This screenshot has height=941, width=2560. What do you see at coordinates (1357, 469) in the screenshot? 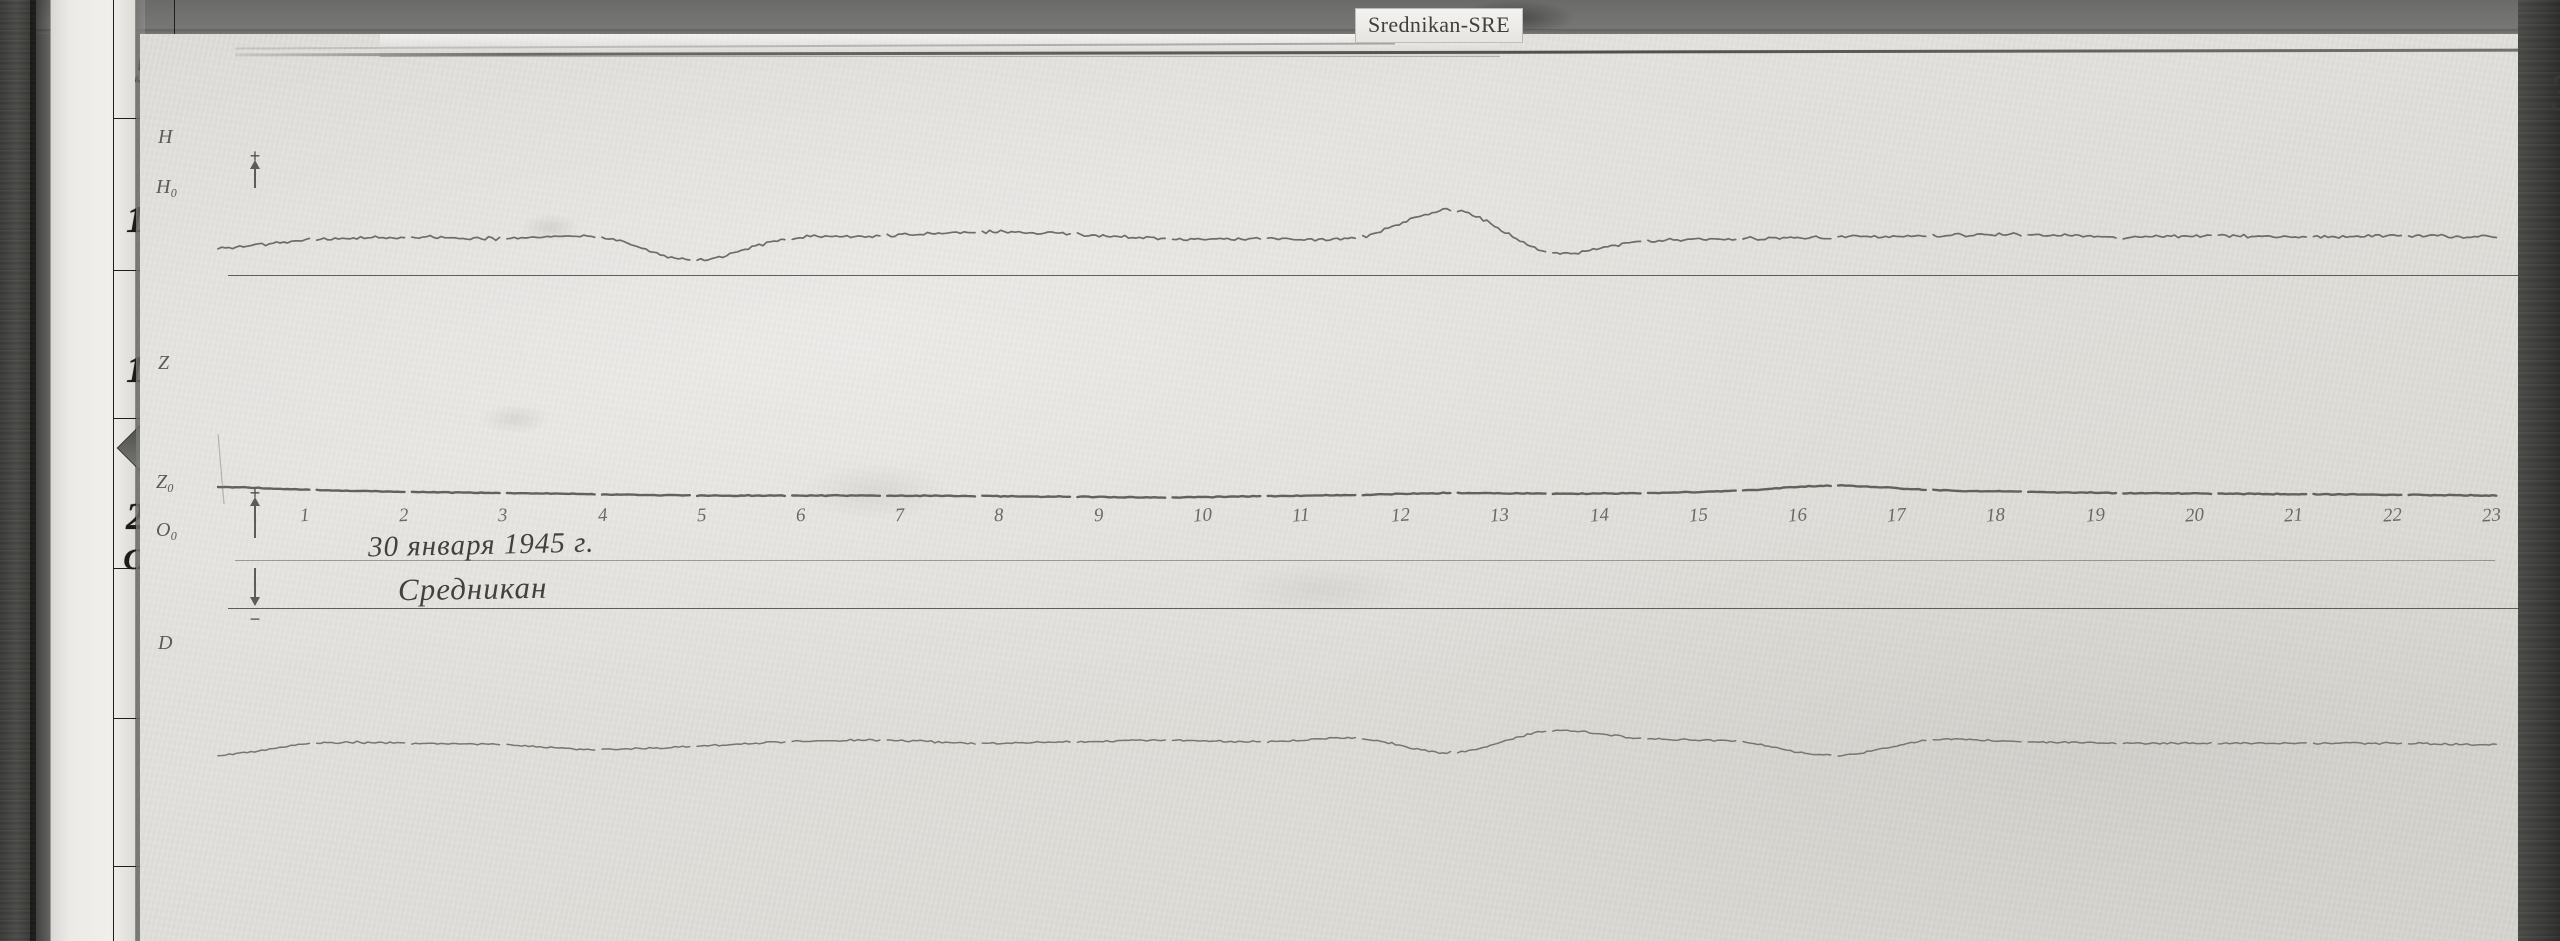
I see `trace-z-group` at bounding box center [1357, 469].